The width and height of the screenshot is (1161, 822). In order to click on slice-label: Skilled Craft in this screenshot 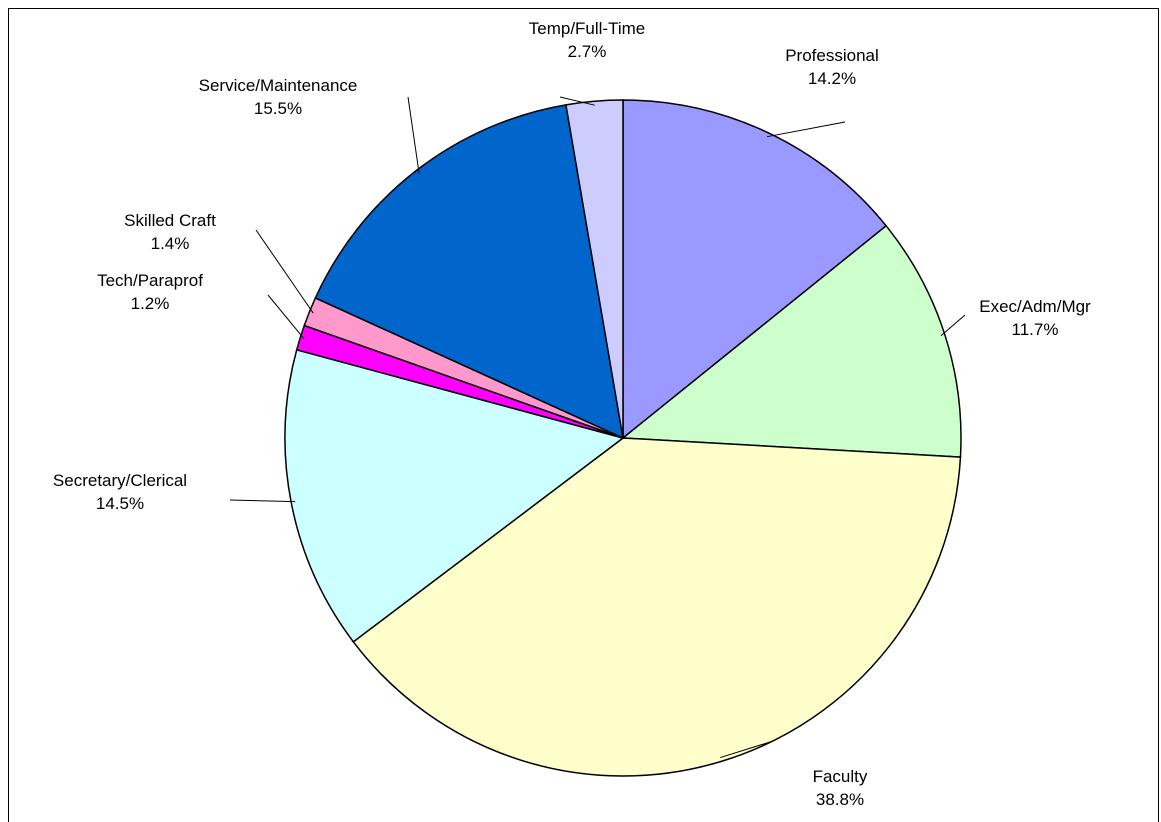, I will do `click(170, 220)`.